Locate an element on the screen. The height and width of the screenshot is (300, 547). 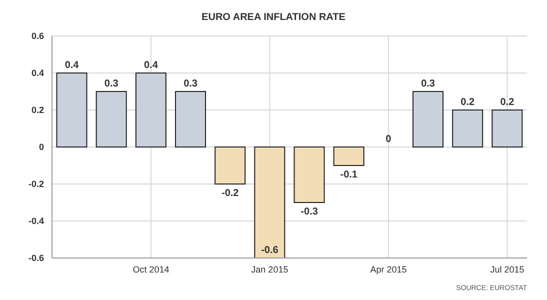
y-tick-label: -0.4 is located at coordinates (36, 221).